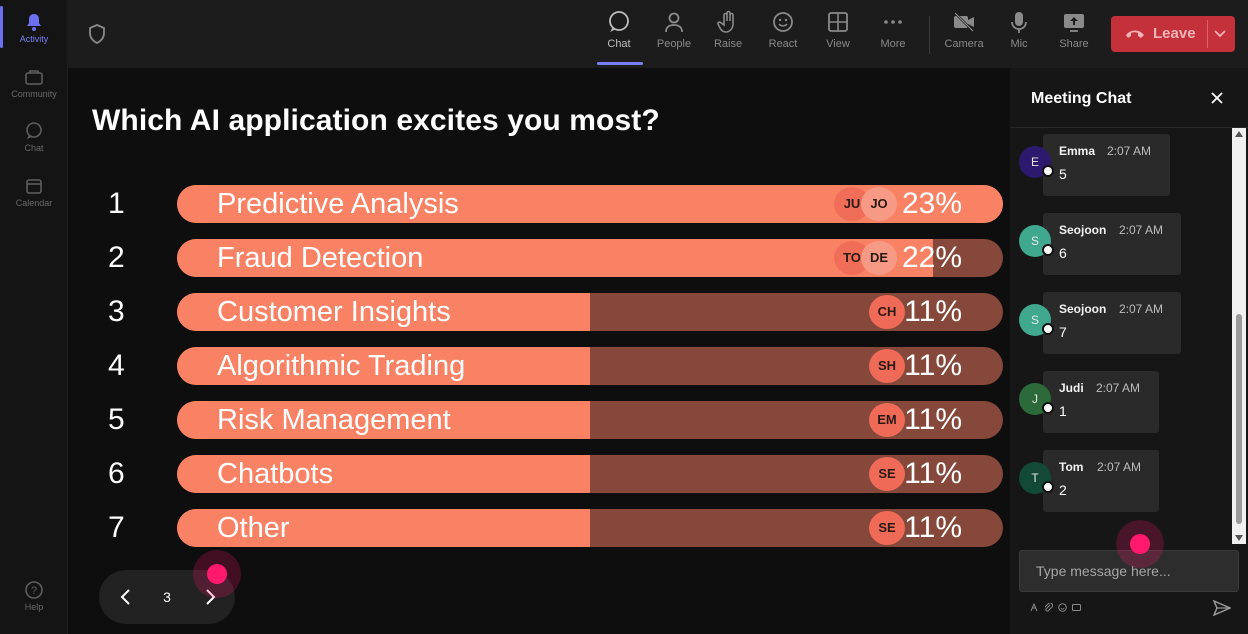  What do you see at coordinates (1063, 253) in the screenshot?
I see `message-text: 6` at bounding box center [1063, 253].